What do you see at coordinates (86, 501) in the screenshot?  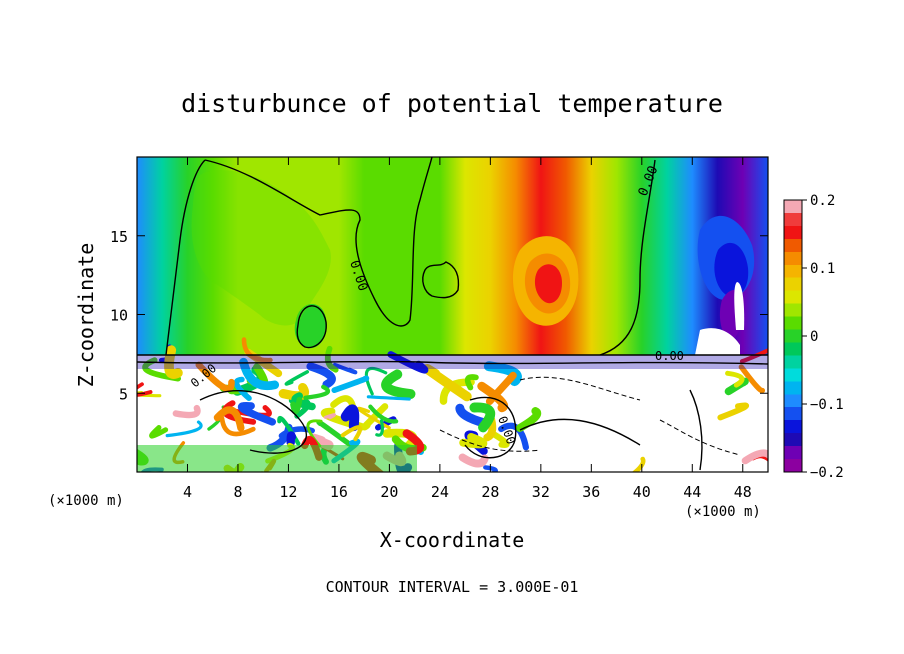 I see `x-unit-left: (×1000 m)` at bounding box center [86, 501].